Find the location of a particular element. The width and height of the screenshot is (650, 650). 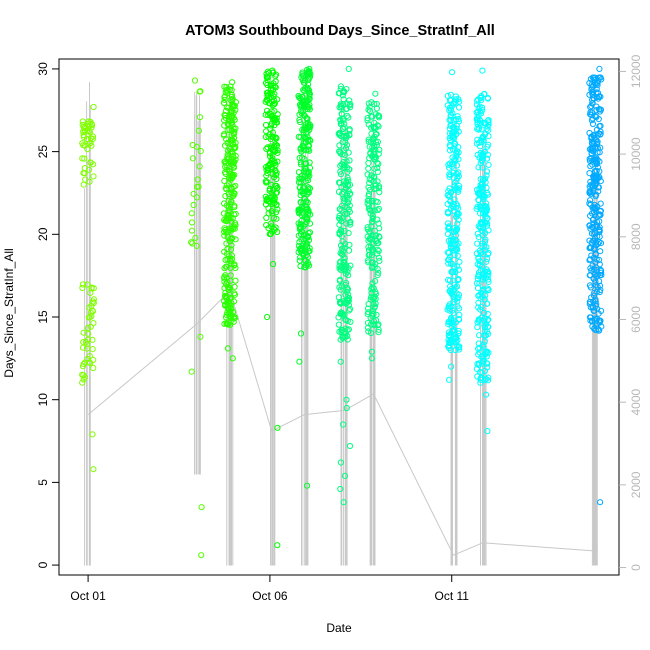

y-tick-label: 0 is located at coordinates (43, 564).